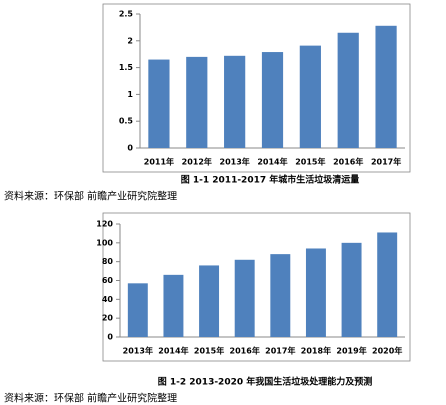 This screenshot has height=405, width=446. I want to click on y-tick-label: 120, so click(104, 224).